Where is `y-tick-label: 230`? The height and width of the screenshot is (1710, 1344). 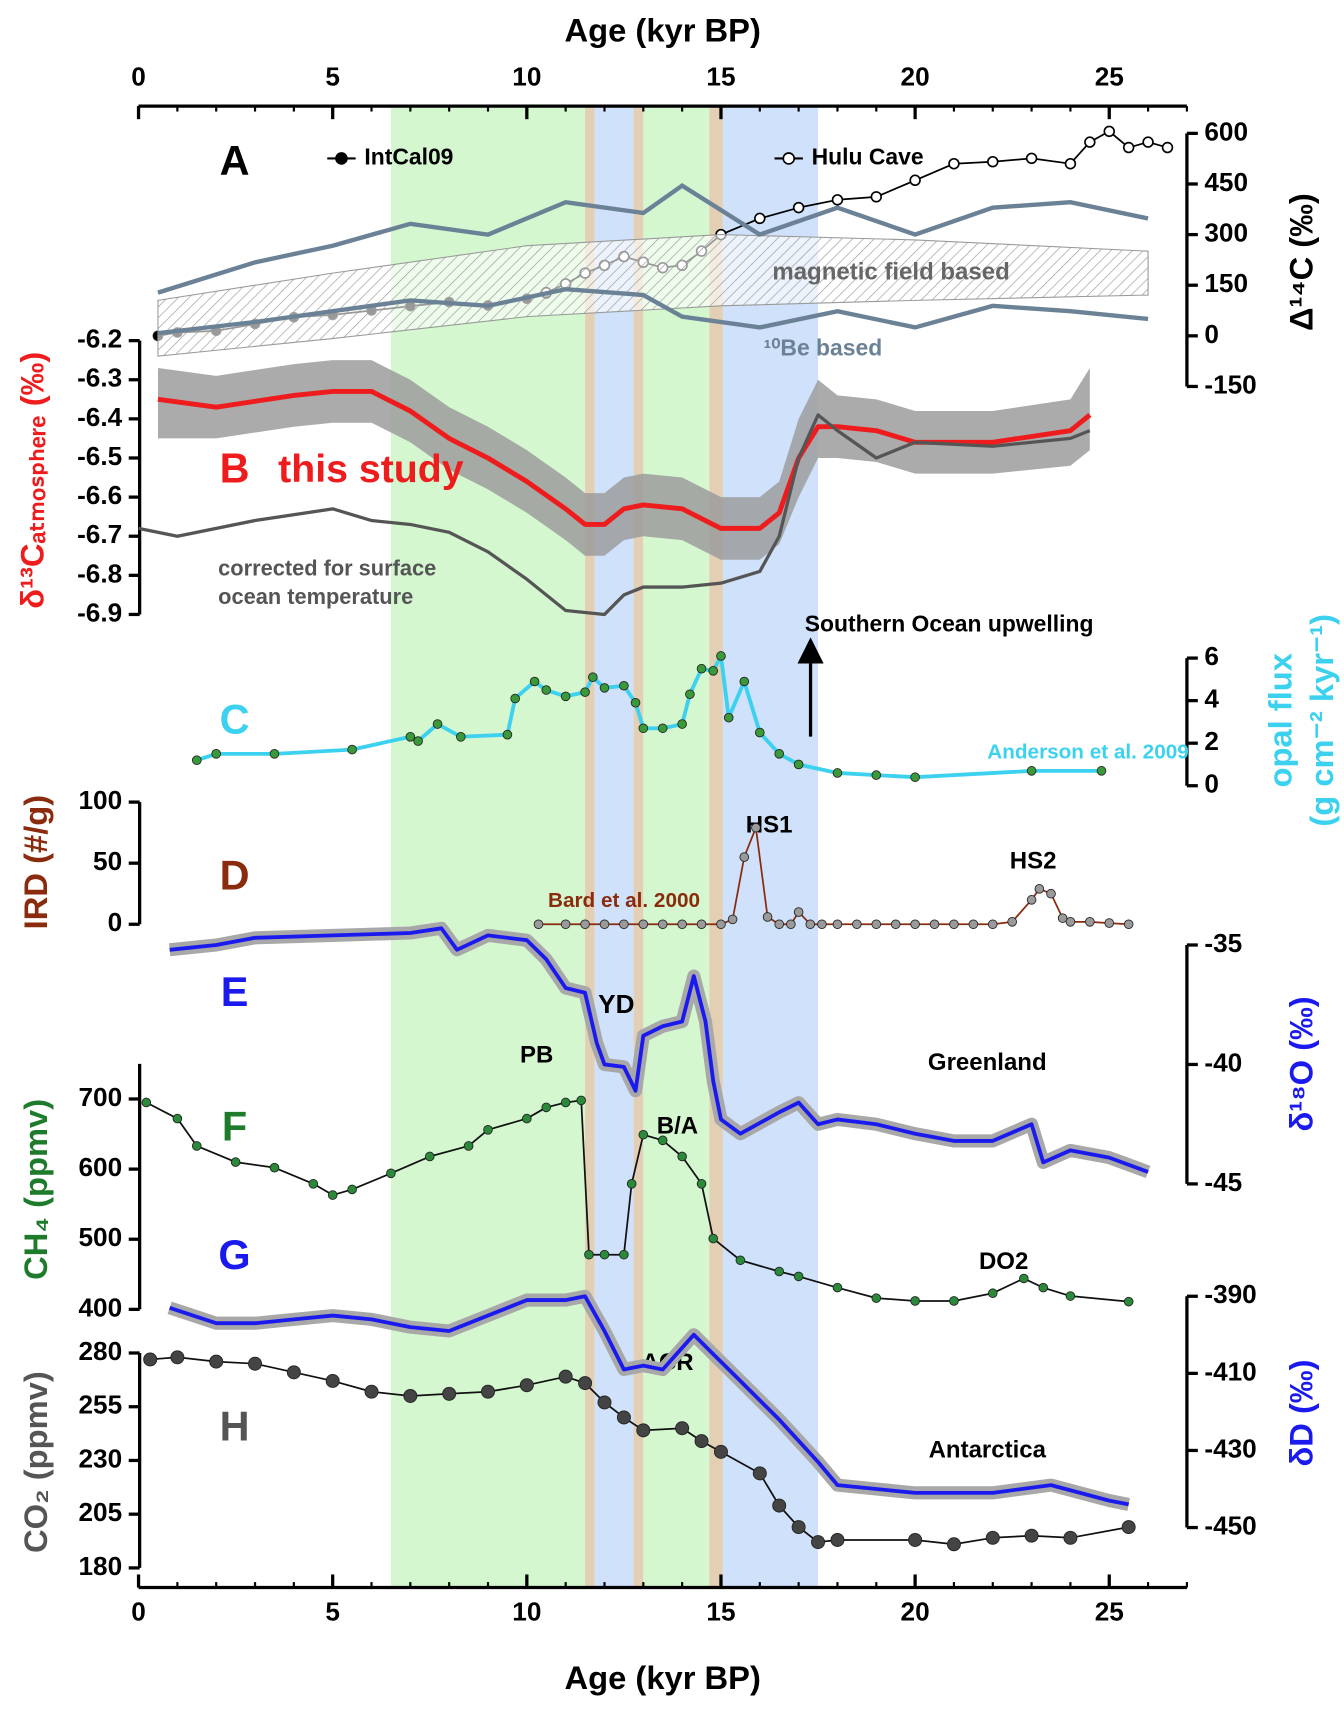
y-tick-label: 230 is located at coordinates (101, 1458).